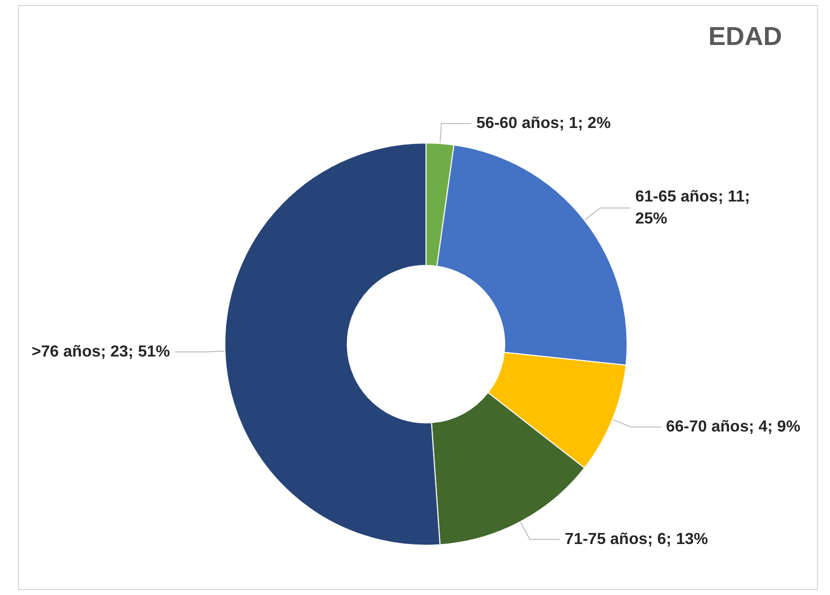  What do you see at coordinates (636, 539) in the screenshot?
I see `slice-label: 71-75 años; 6; 13%` at bounding box center [636, 539].